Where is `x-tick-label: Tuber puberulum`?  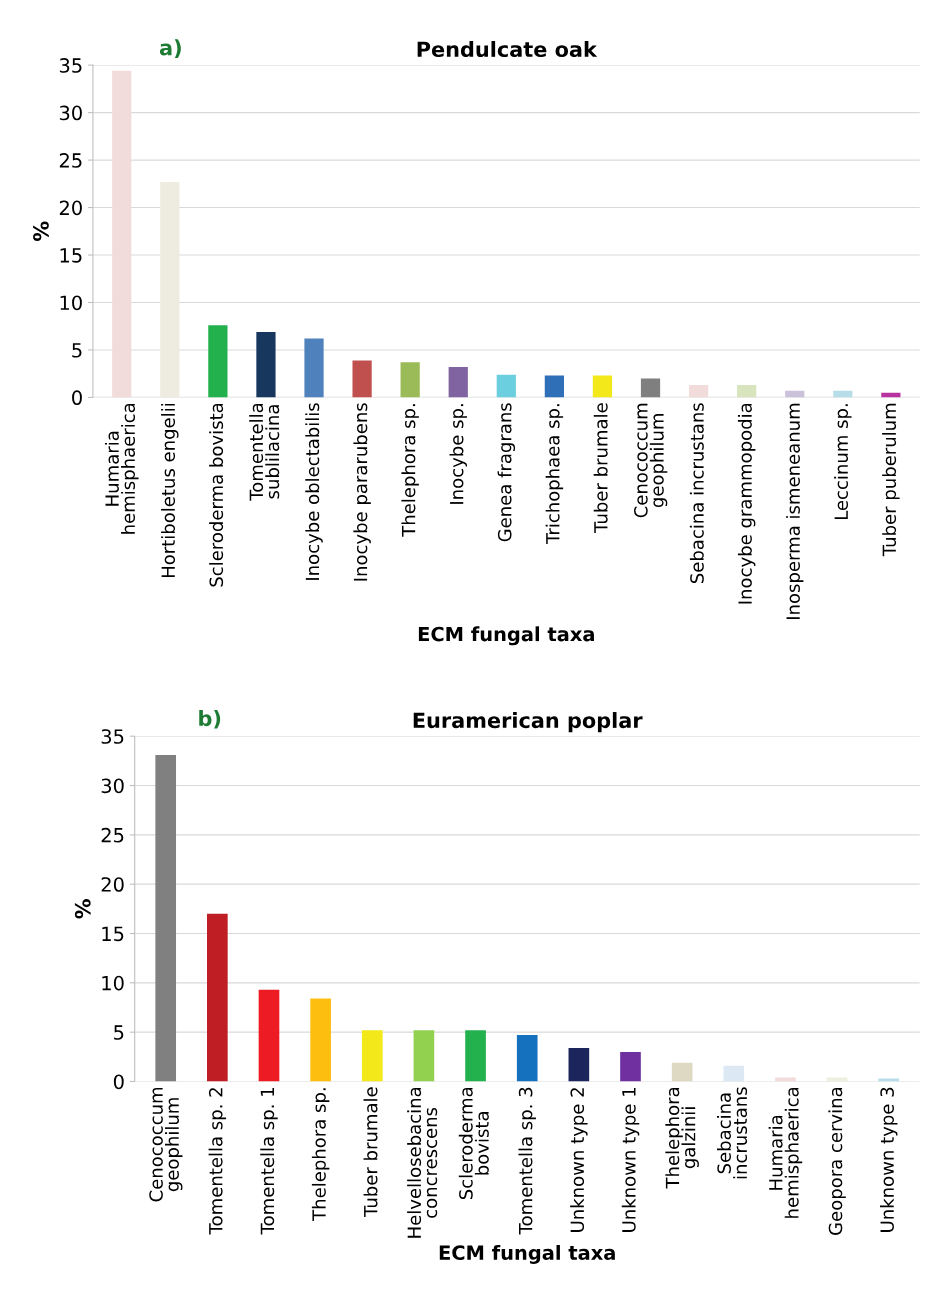 x-tick-label: Tuber puberulum is located at coordinates (891, 480).